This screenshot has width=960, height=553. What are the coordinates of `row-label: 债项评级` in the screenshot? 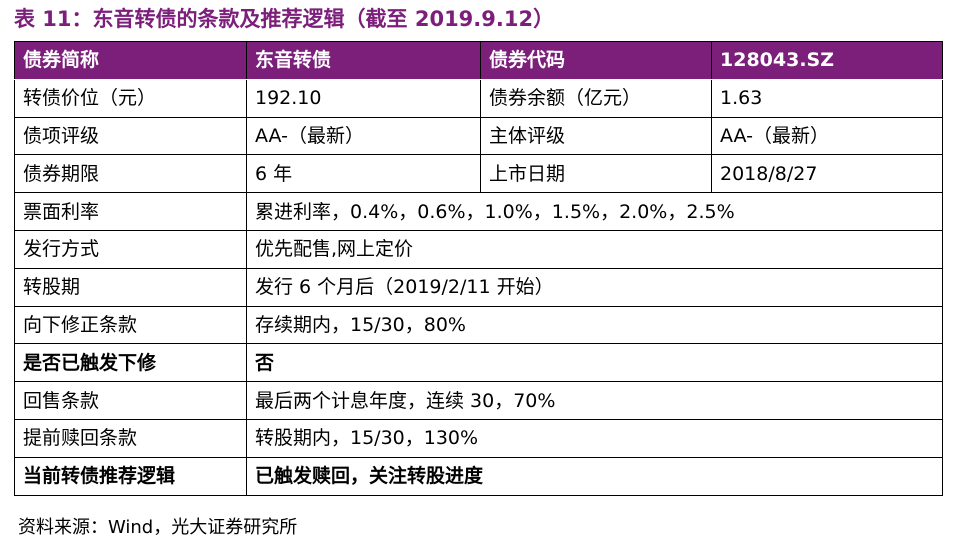 It's located at (130, 136).